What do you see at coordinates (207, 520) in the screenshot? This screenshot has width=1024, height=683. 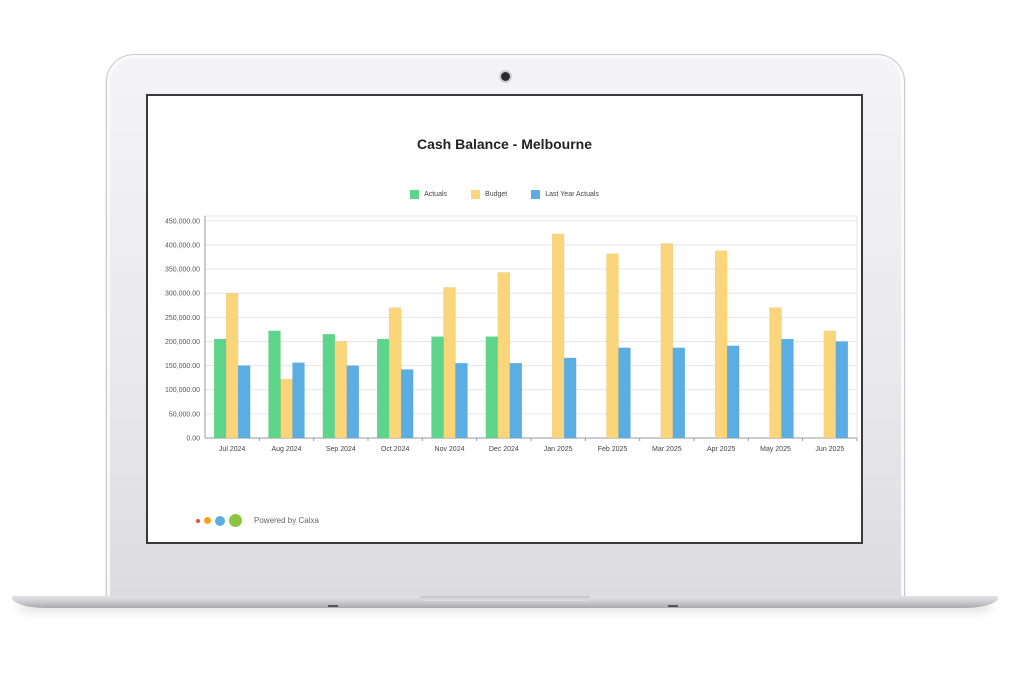 I see `calxa-logo-dot-orange` at bounding box center [207, 520].